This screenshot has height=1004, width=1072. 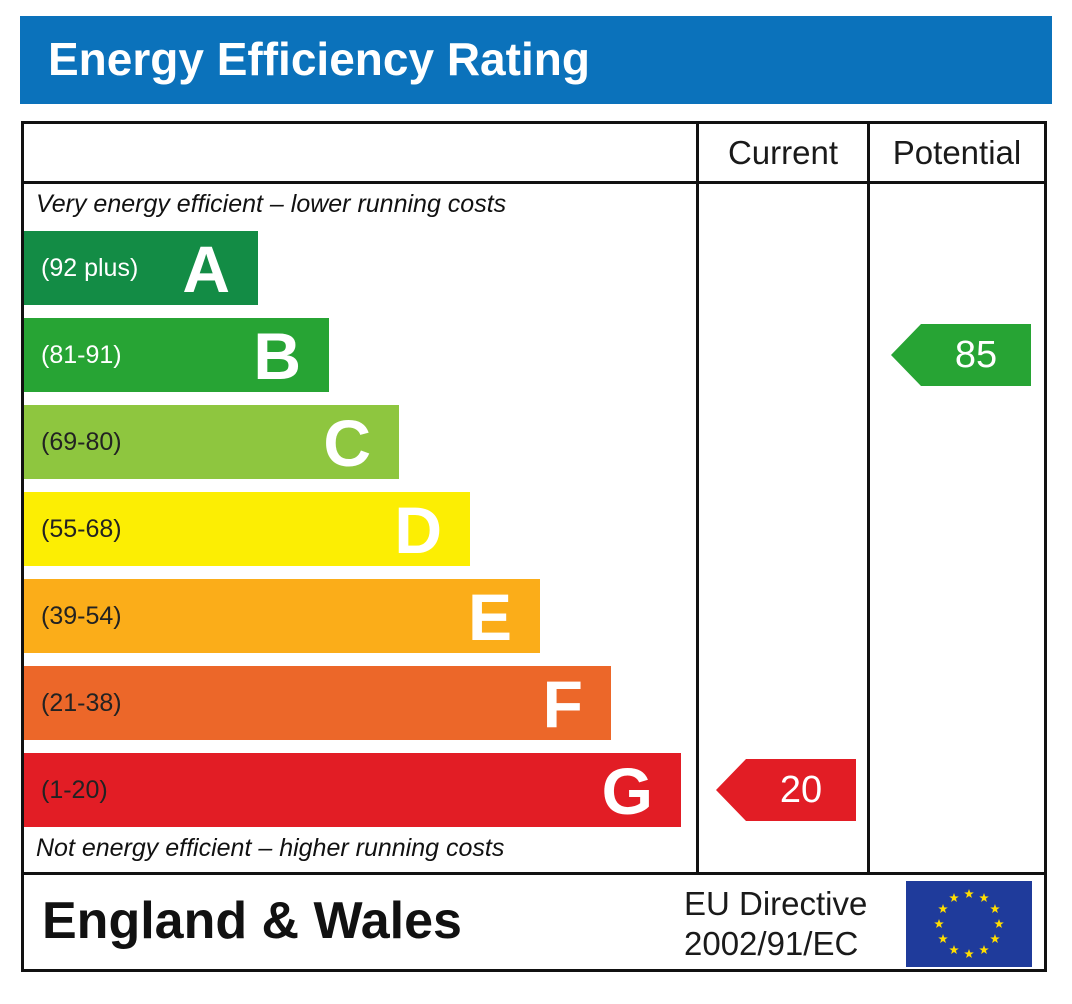 I want to click on band-range-label: (39-54), so click(x=81, y=616).